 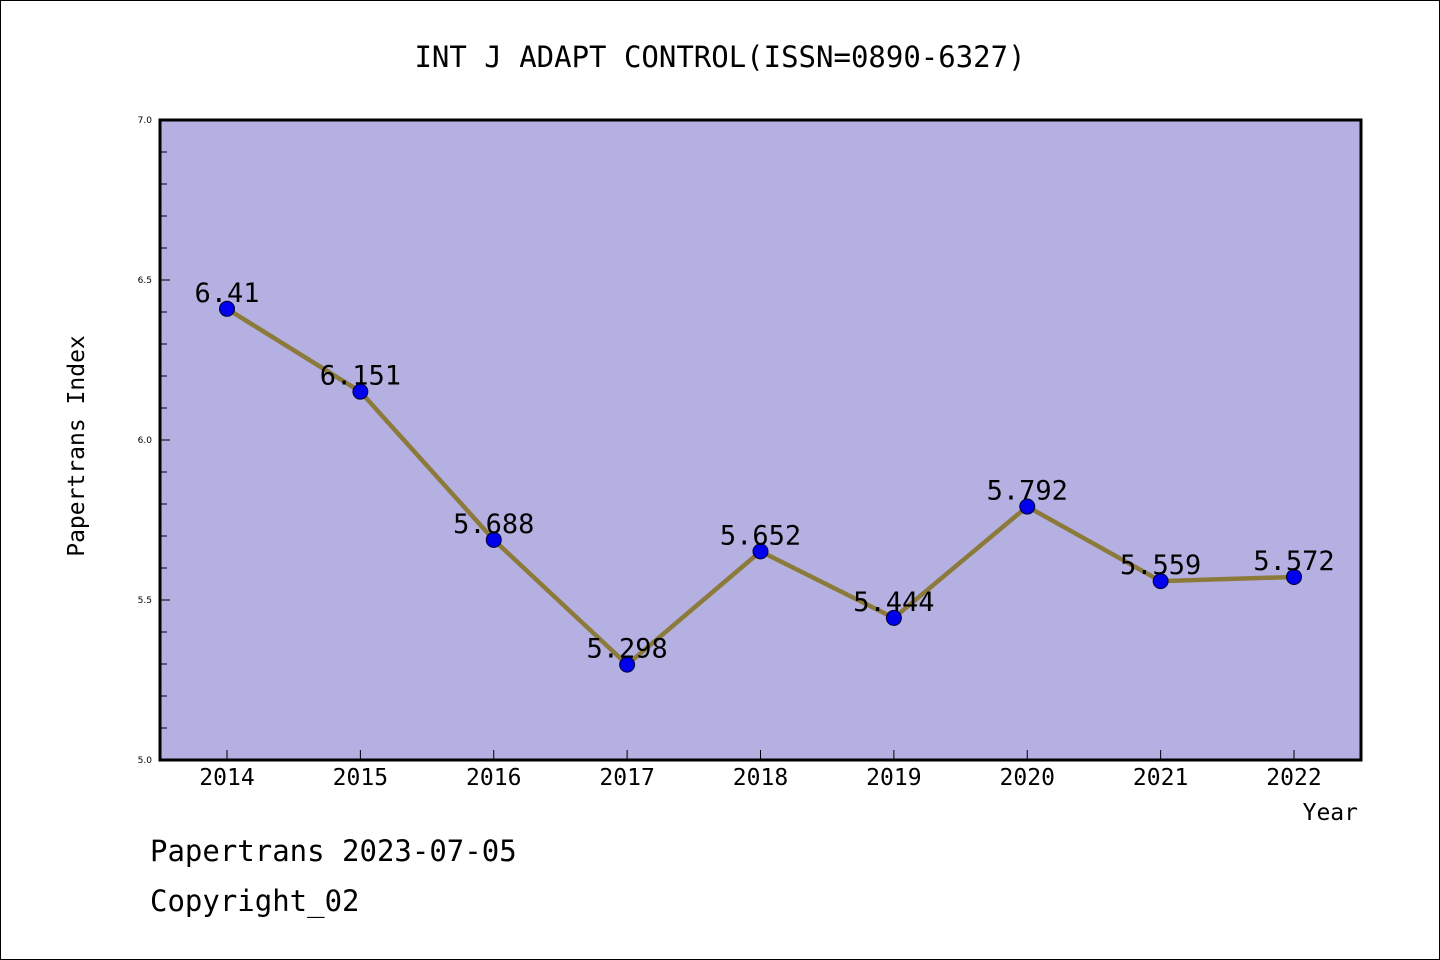 I want to click on x-tick-label: 2021, so click(x=1160, y=778).